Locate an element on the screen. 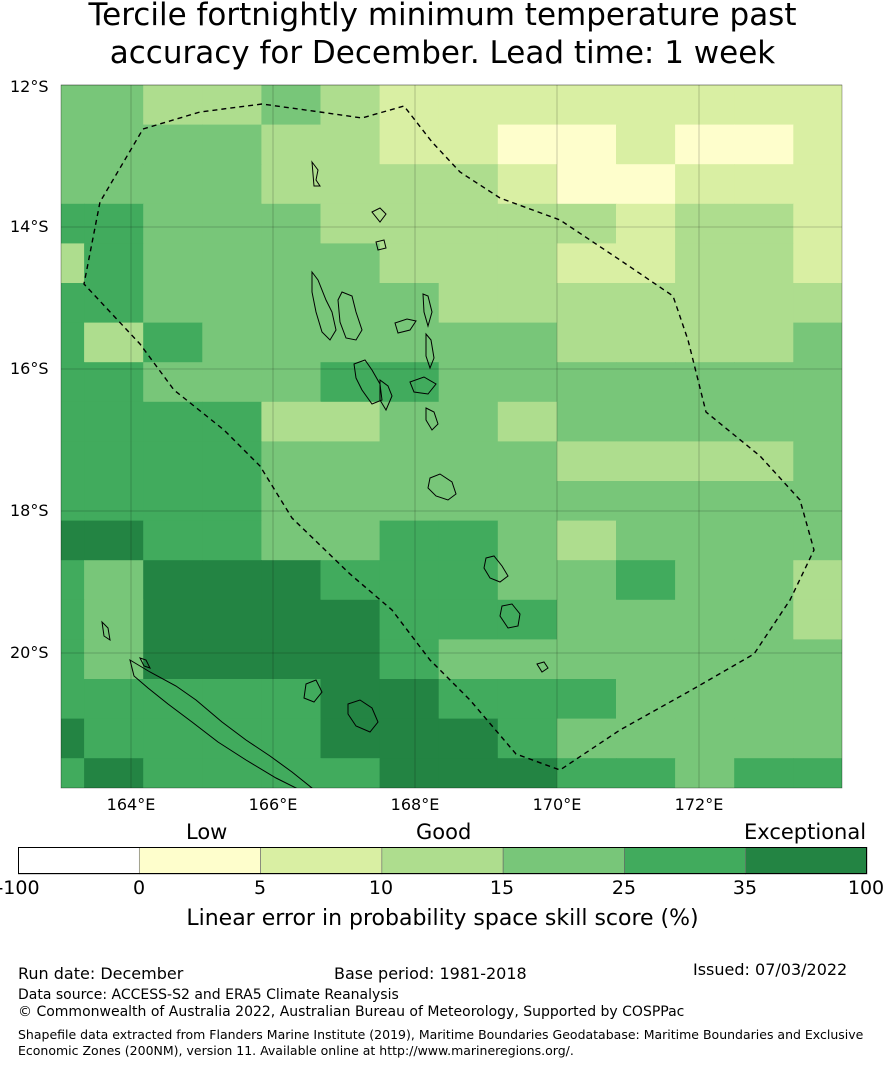 Image resolution: width=885 pixels, height=1065 pixels. lat-label-16s: 16°S is located at coordinates (29, 368).